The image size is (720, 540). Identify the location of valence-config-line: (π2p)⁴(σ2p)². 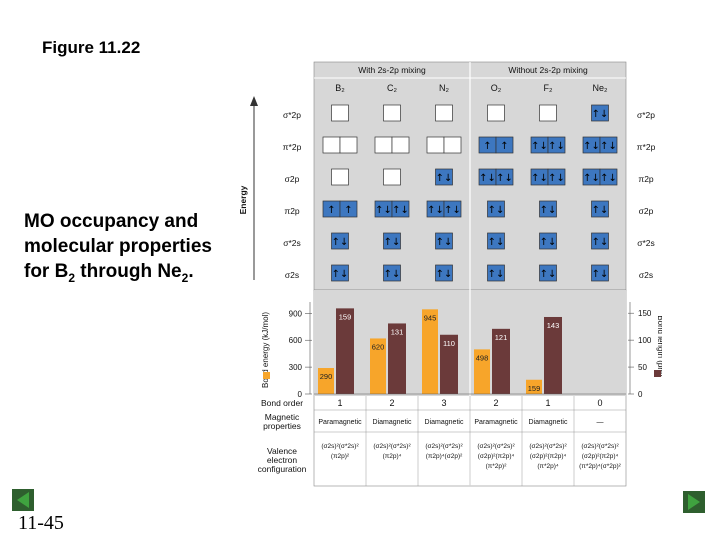
(444, 456).